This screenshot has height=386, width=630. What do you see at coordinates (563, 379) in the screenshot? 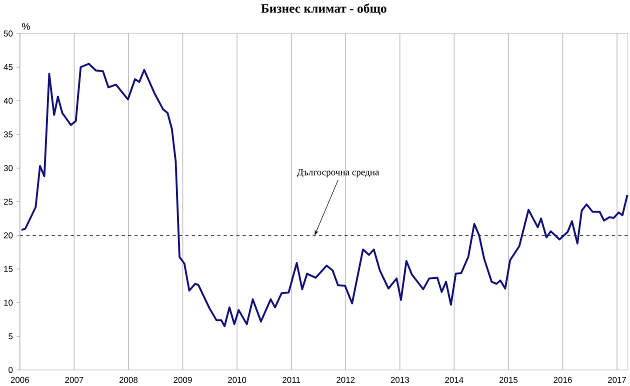
I see `x-tick-label: 2016` at bounding box center [563, 379].